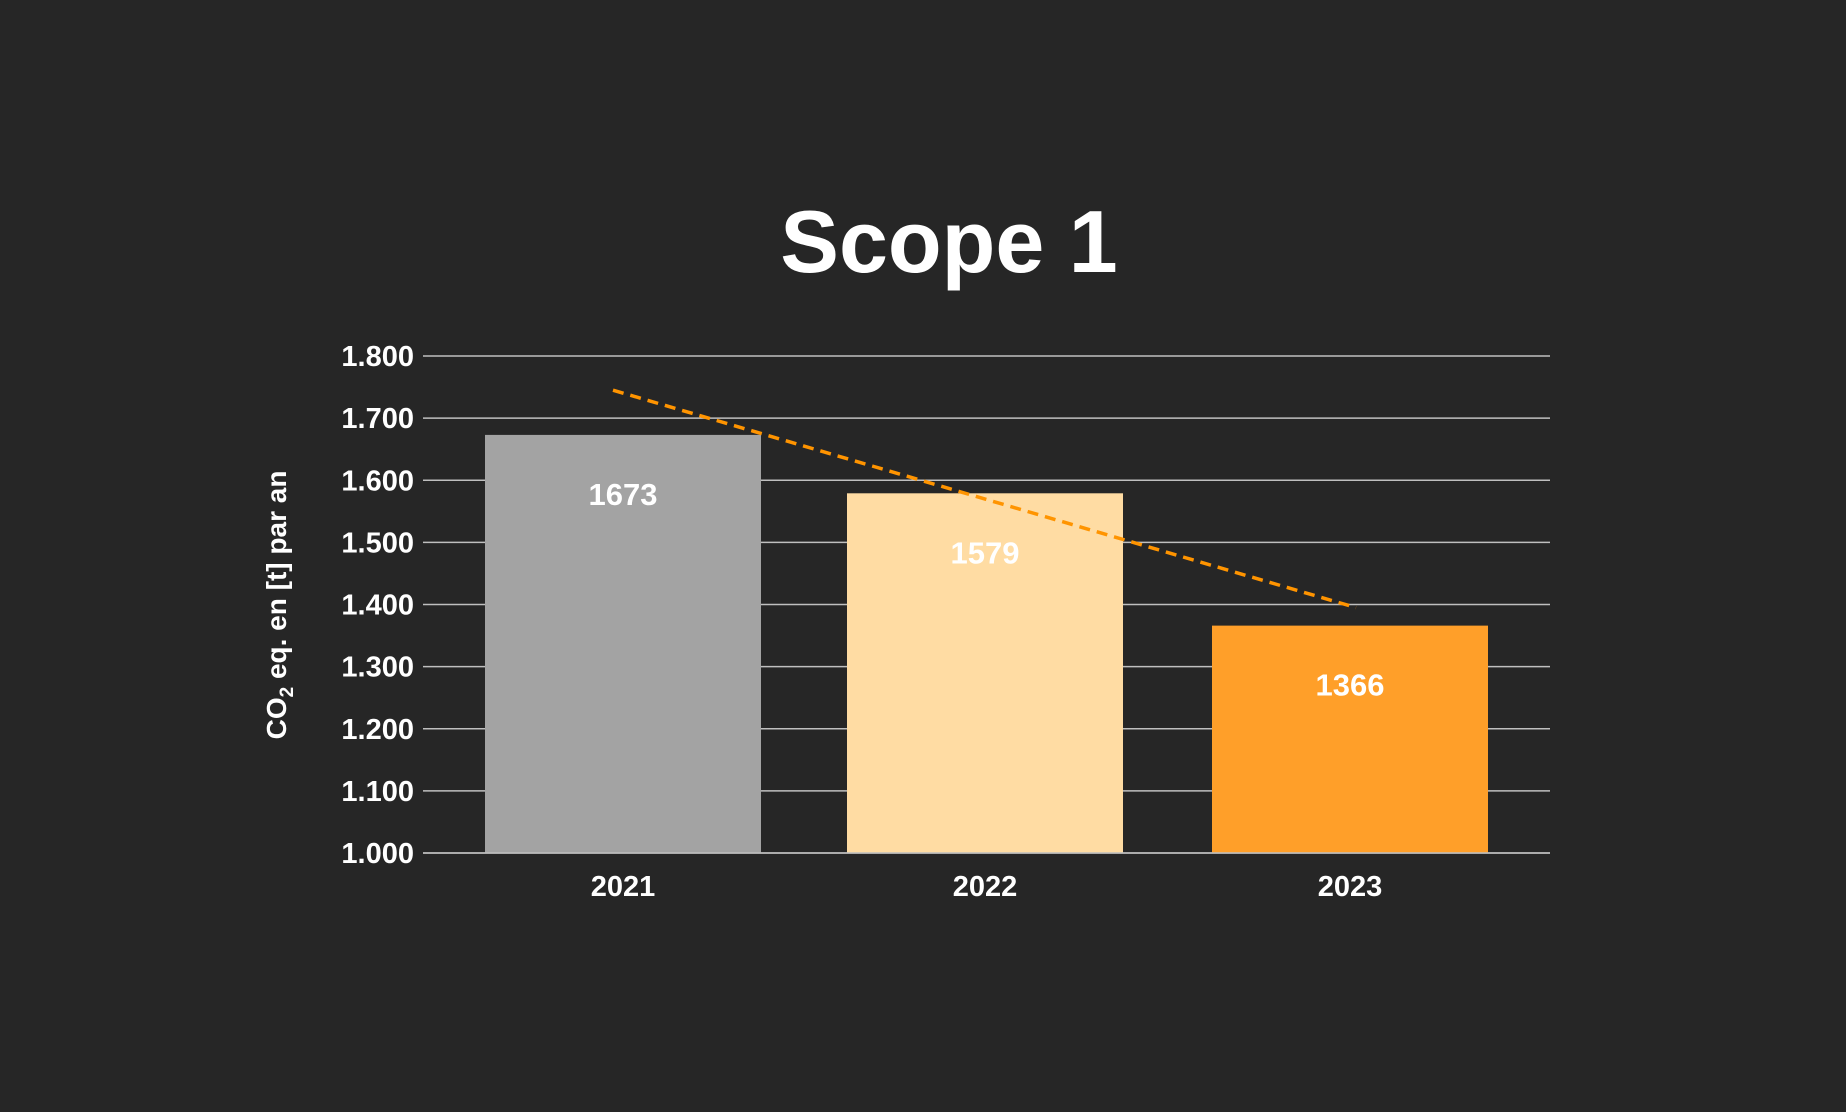 This screenshot has width=1846, height=1112. I want to click on trendline, so click(984, 499).